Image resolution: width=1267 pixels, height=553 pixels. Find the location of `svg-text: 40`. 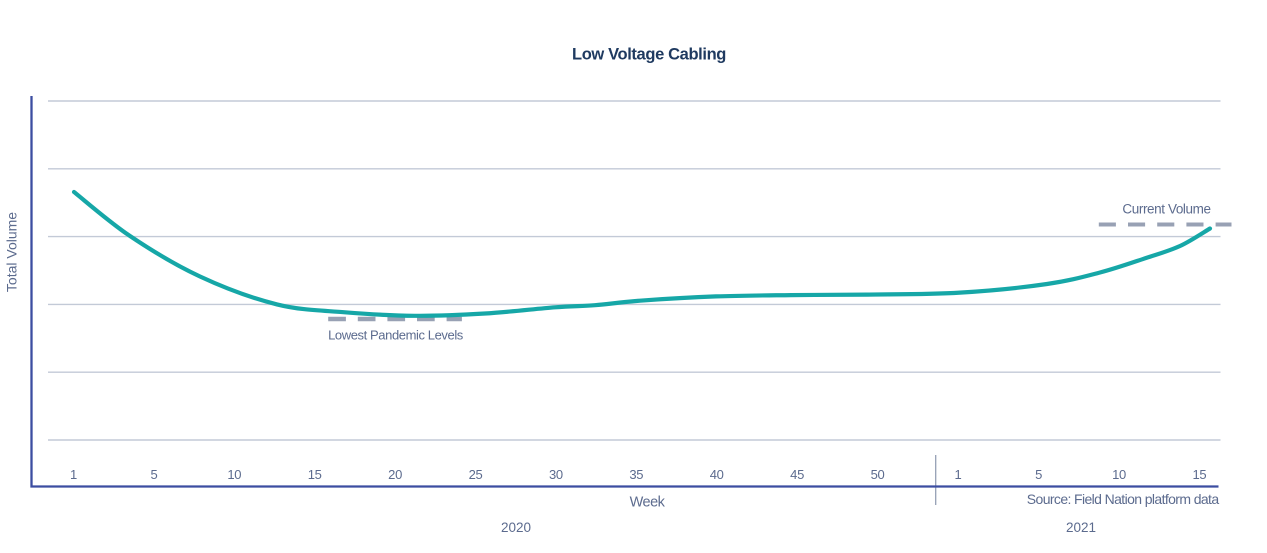

svg-text: 40 is located at coordinates (717, 474).